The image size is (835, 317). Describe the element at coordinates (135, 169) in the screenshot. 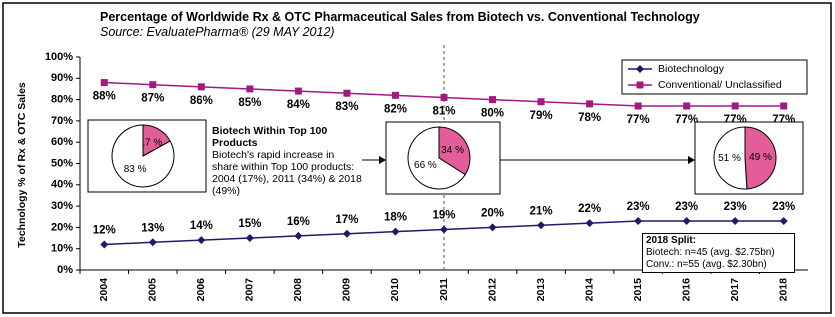

I see `pie-label: 83 %` at that location.